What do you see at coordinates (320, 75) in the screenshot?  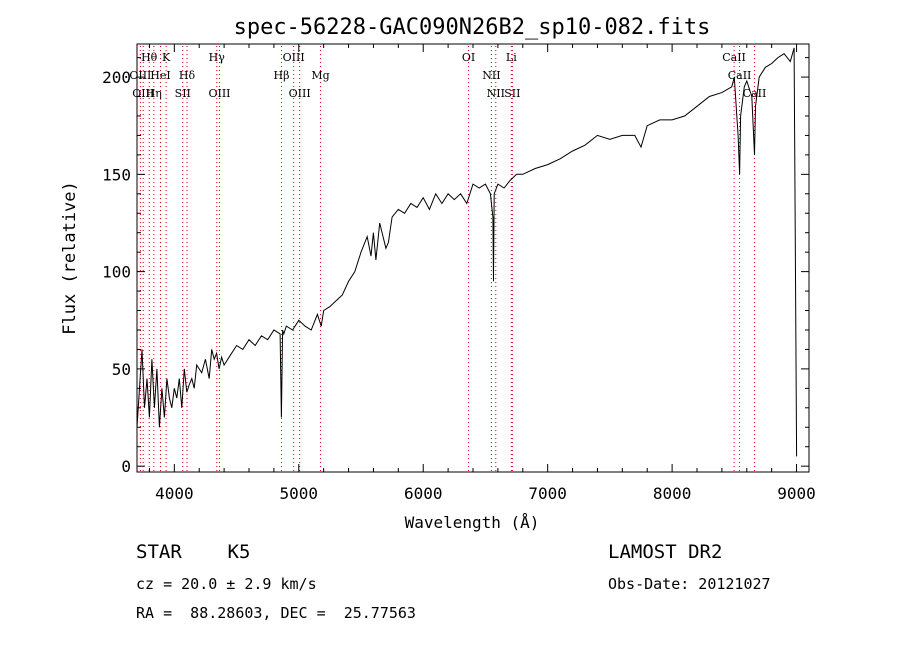 I see `line-marker-label: Mg` at bounding box center [320, 75].